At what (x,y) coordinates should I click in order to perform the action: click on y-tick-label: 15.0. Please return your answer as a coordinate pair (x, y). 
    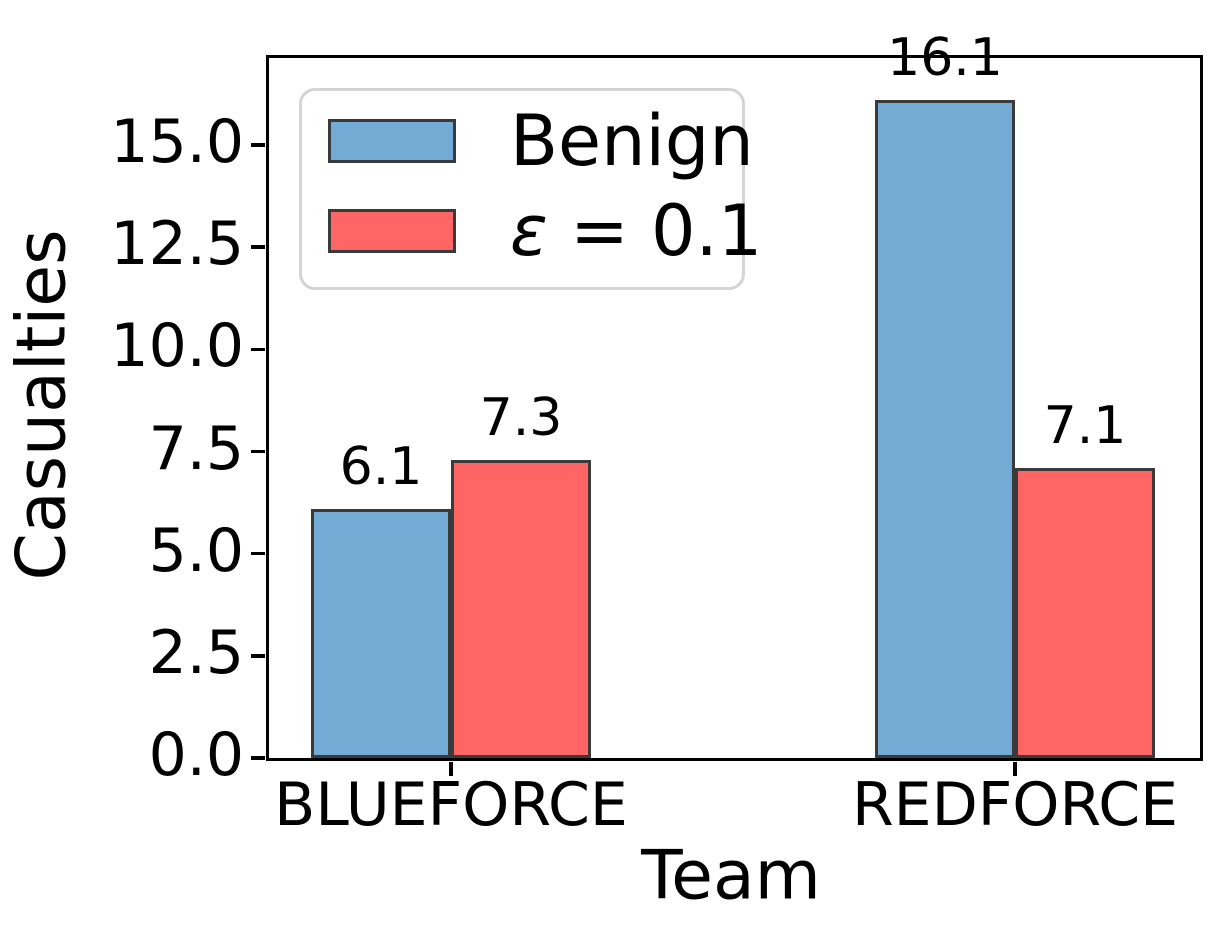
    Looking at the image, I should click on (177, 142).